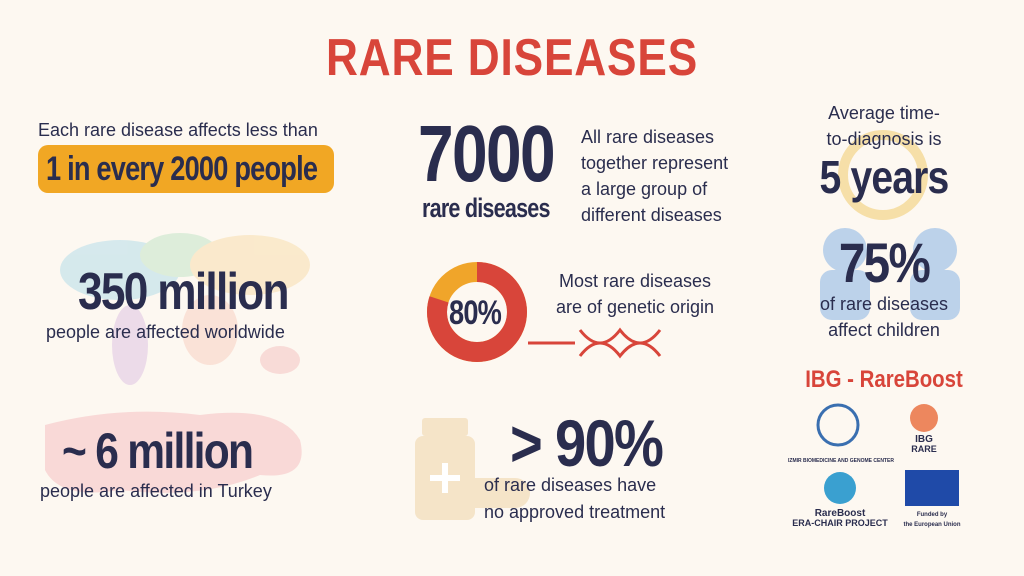 This screenshot has height=576, width=1024. What do you see at coordinates (884, 330) in the screenshot?
I see `text-line: affect children` at bounding box center [884, 330].